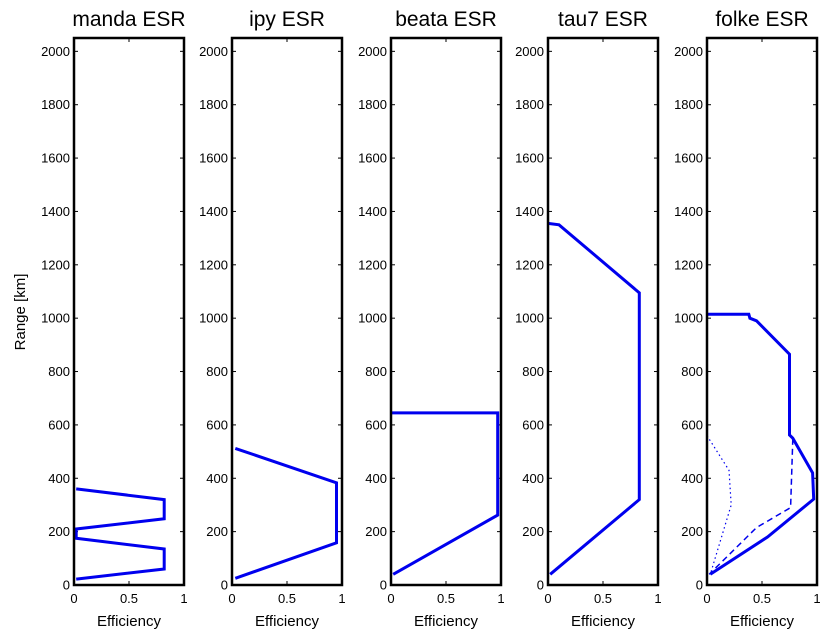  What do you see at coordinates (751, 506) in the screenshot?
I see `series-line-dashed` at bounding box center [751, 506].